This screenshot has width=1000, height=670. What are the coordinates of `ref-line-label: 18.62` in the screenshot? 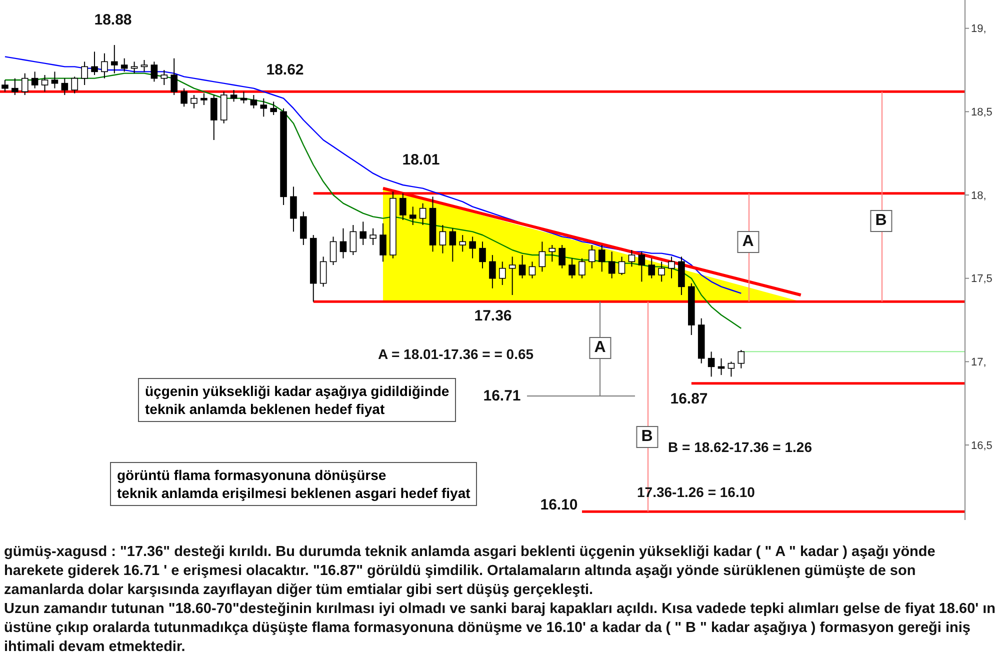 It's located at (285, 69).